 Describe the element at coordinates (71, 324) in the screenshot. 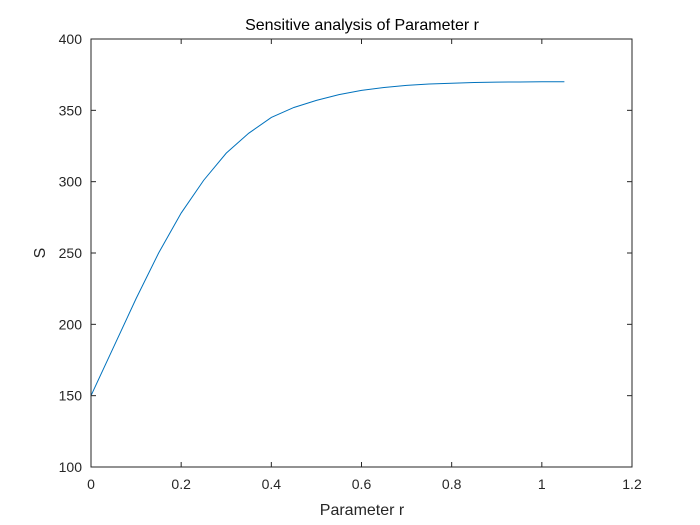

I see `y-tick-label: 200` at that location.